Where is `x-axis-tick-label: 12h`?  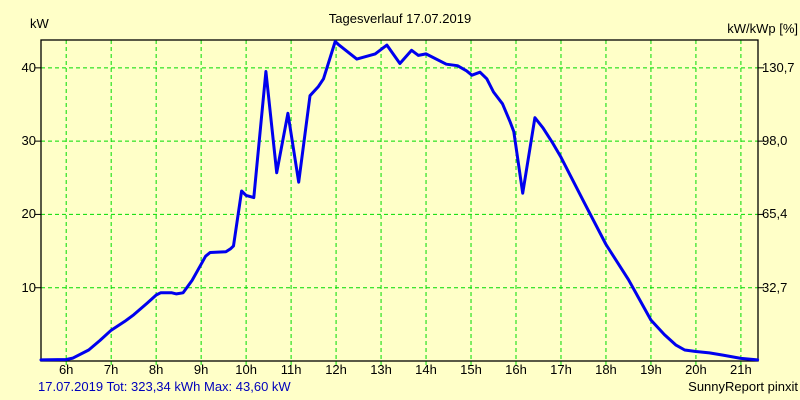
x-axis-tick-label: 12h is located at coordinates (336, 369).